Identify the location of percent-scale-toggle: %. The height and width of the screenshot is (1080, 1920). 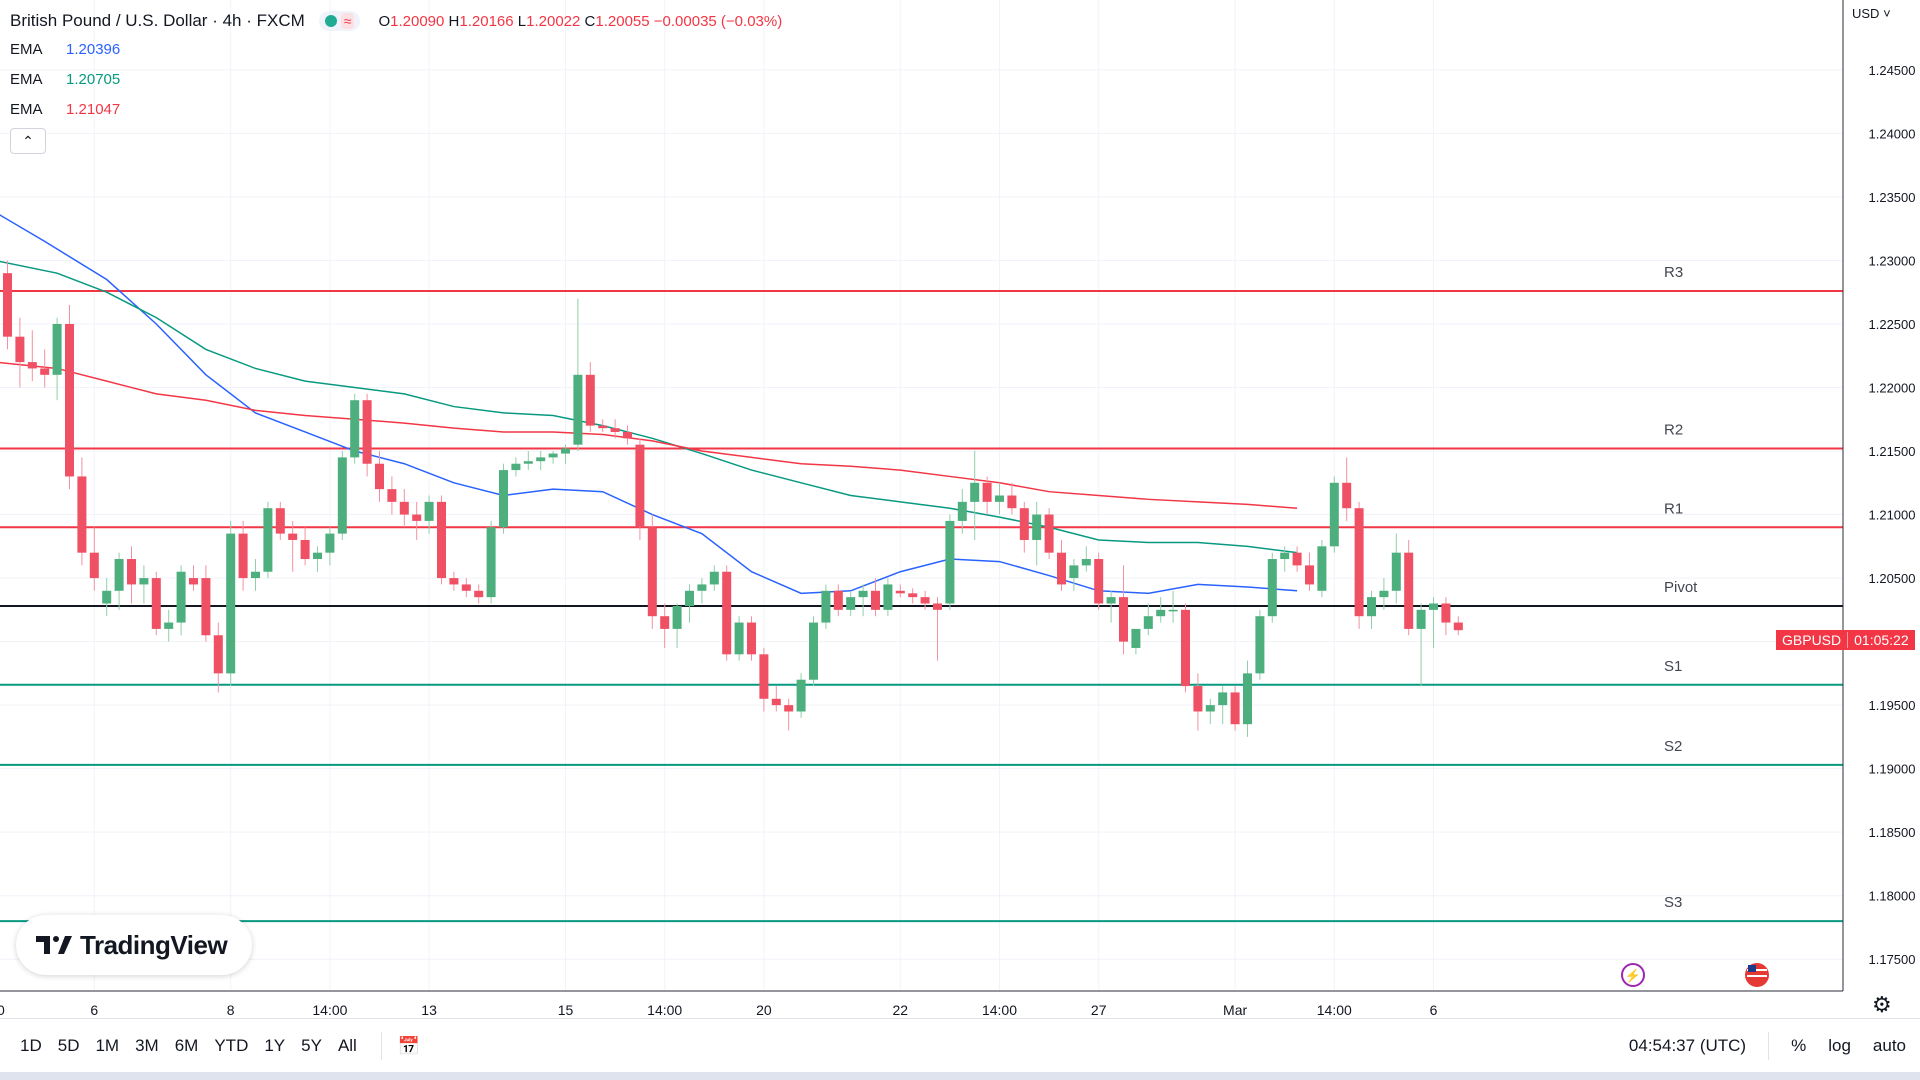
(1799, 1045).